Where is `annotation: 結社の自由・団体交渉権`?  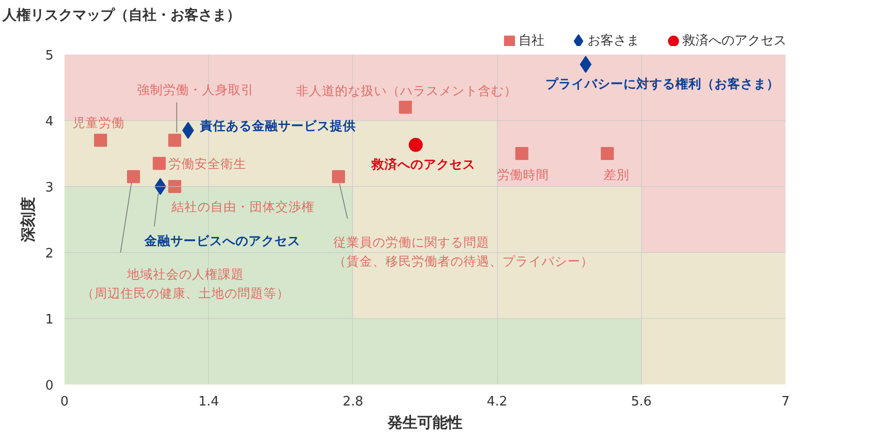
annotation: 結社の自由・団体交渉権 is located at coordinates (242, 206).